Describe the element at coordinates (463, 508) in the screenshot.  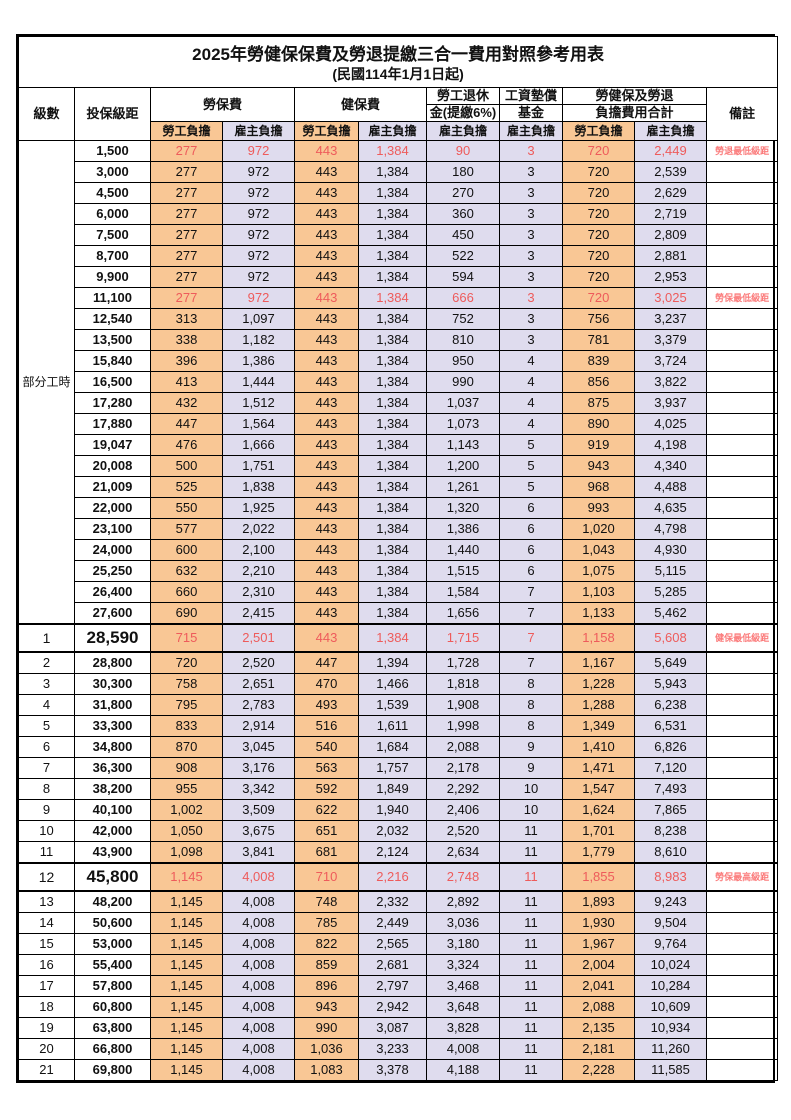
I see `pension-employer-cell: 1,320` at that location.